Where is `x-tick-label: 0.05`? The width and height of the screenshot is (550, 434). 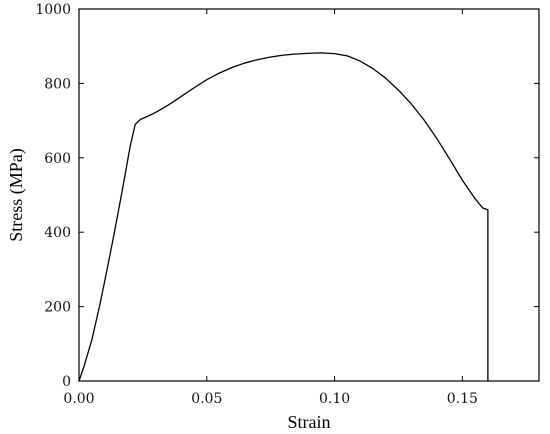
x-tick-label: 0.05 is located at coordinates (206, 399).